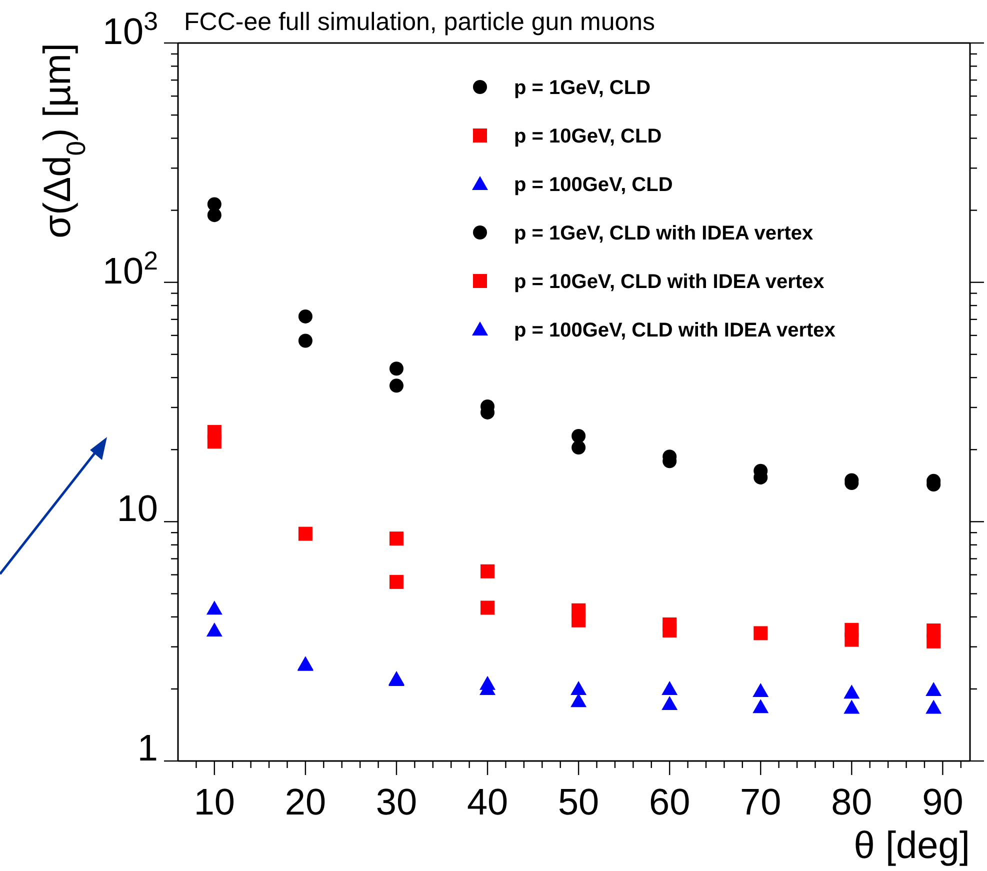  Describe the element at coordinates (664, 233) in the screenshot. I see `legend-label: p = 1GeV, CLD with IDEA vertex` at that location.